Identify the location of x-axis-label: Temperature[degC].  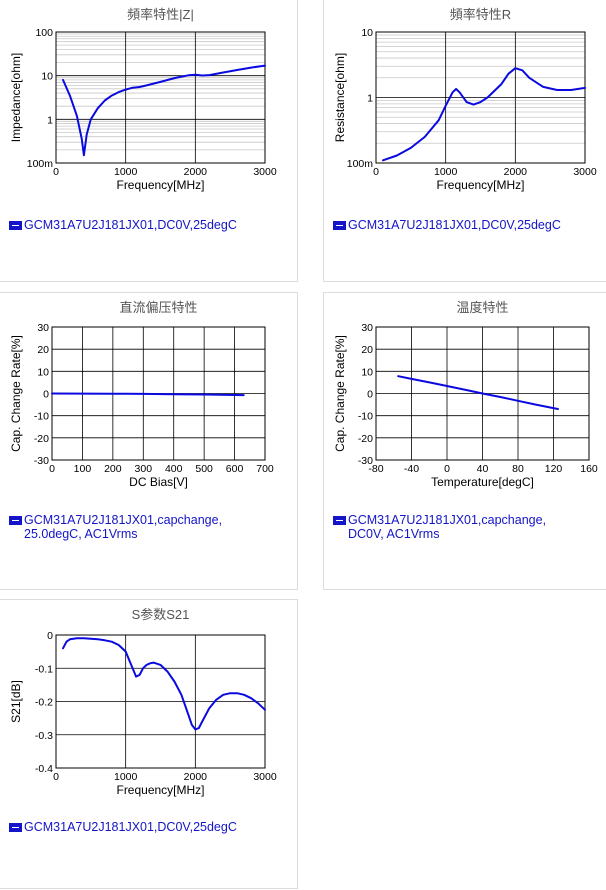
(482, 482).